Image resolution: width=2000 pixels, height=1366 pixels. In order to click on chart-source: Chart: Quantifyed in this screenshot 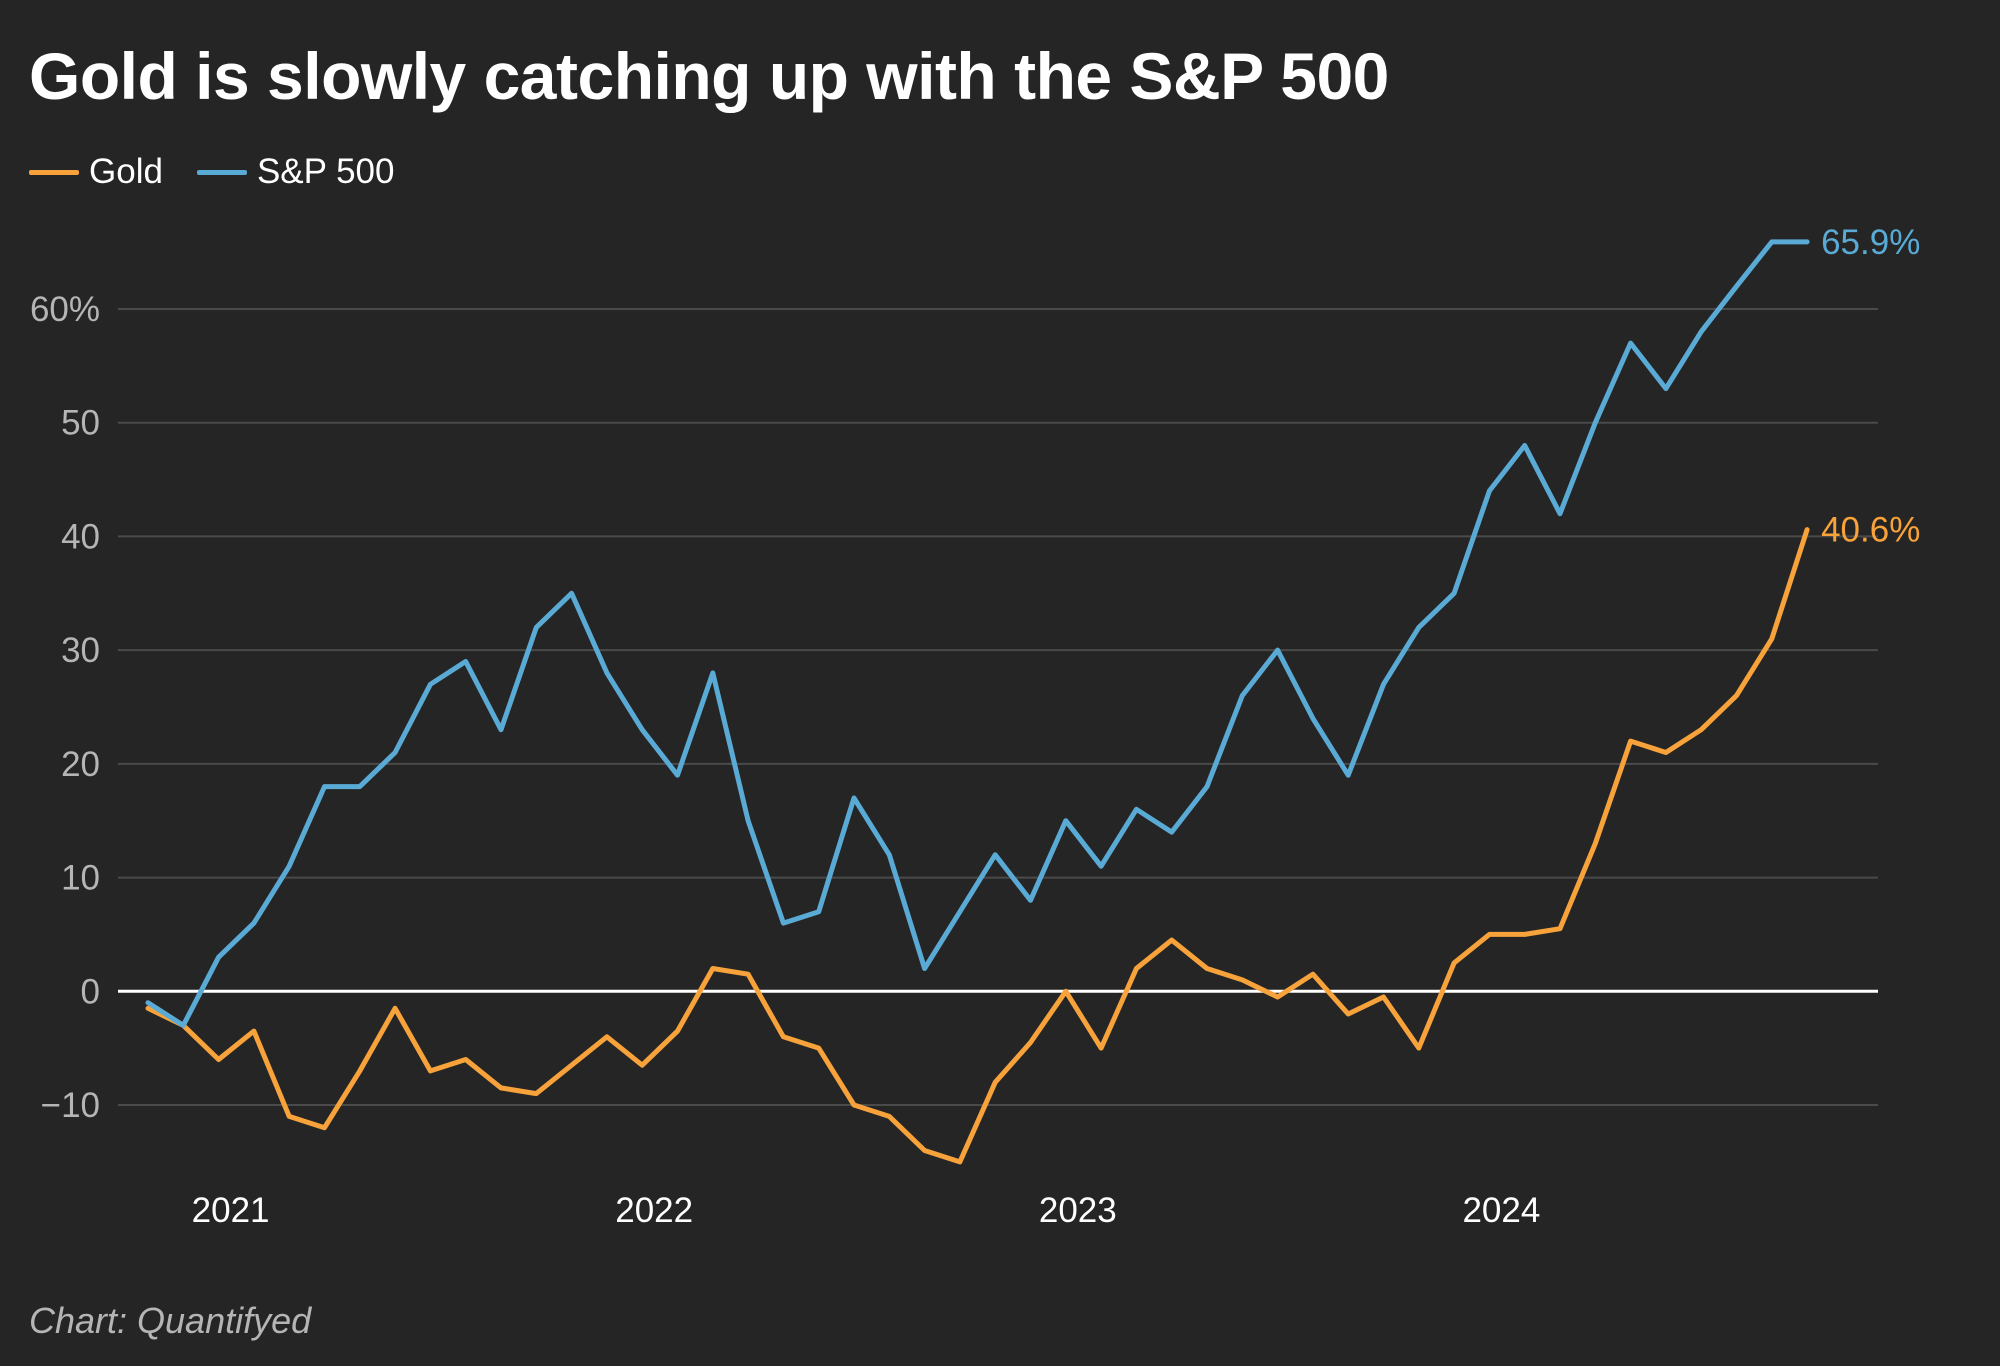, I will do `click(170, 1320)`.